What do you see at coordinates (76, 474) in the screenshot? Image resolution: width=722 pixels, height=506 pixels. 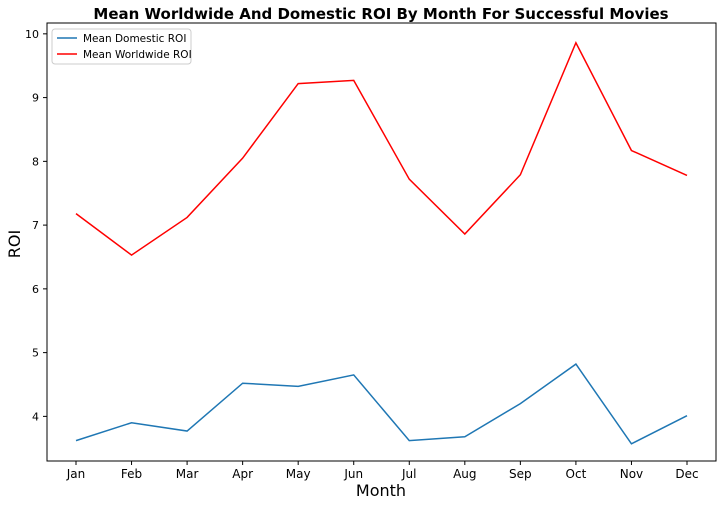 I see `x-tick-label-jan: Jan` at bounding box center [76, 474].